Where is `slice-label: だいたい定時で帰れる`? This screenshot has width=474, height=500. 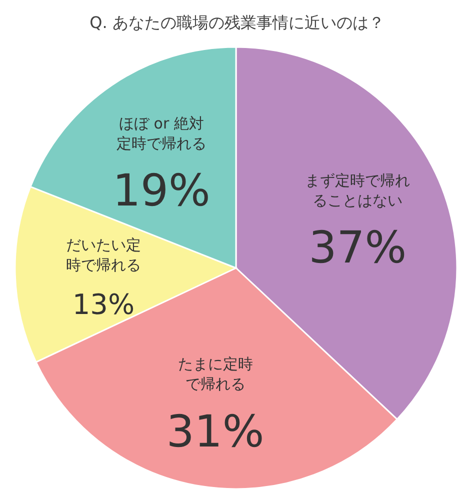 slice-label: だいたい定時で帰れる is located at coordinates (103, 255).